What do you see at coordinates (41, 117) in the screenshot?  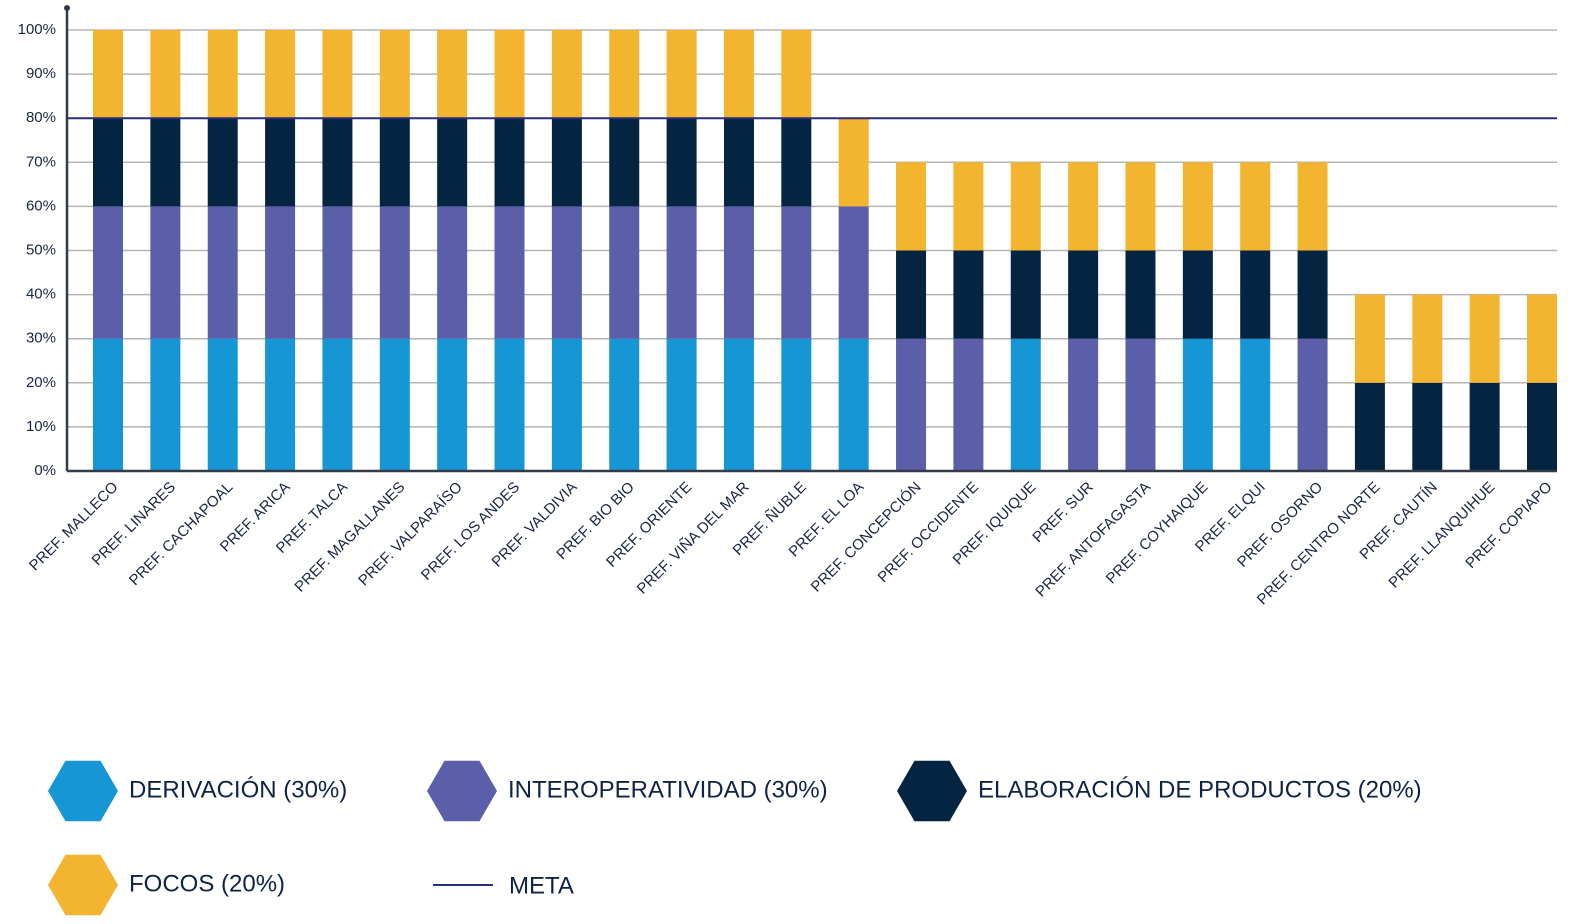 I see `y-tick-label: 80%` at bounding box center [41, 117].